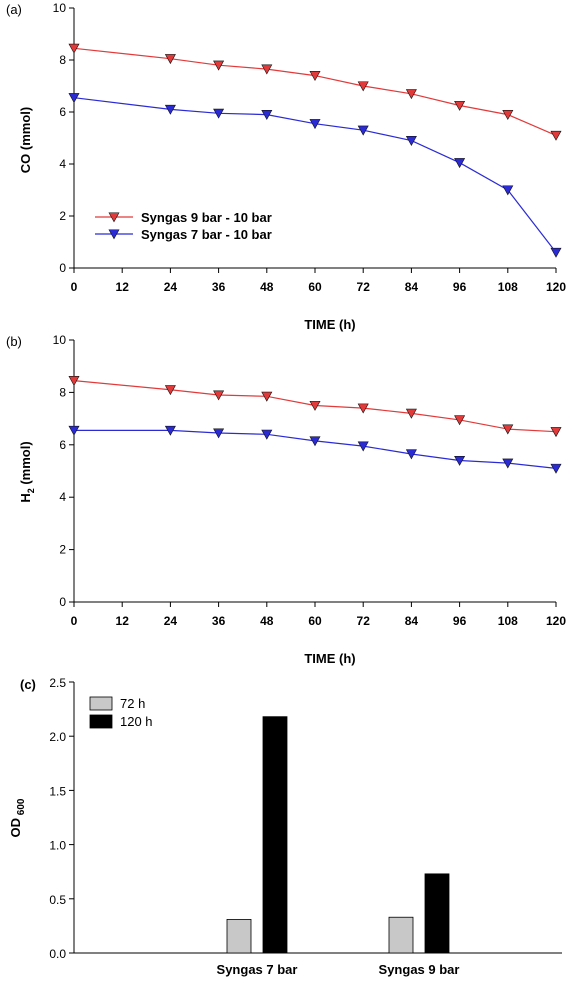 Image resolution: width=568 pixels, height=983 pixels. What do you see at coordinates (62, 392) in the screenshot?
I see `y-tick-label: 8` at bounding box center [62, 392].